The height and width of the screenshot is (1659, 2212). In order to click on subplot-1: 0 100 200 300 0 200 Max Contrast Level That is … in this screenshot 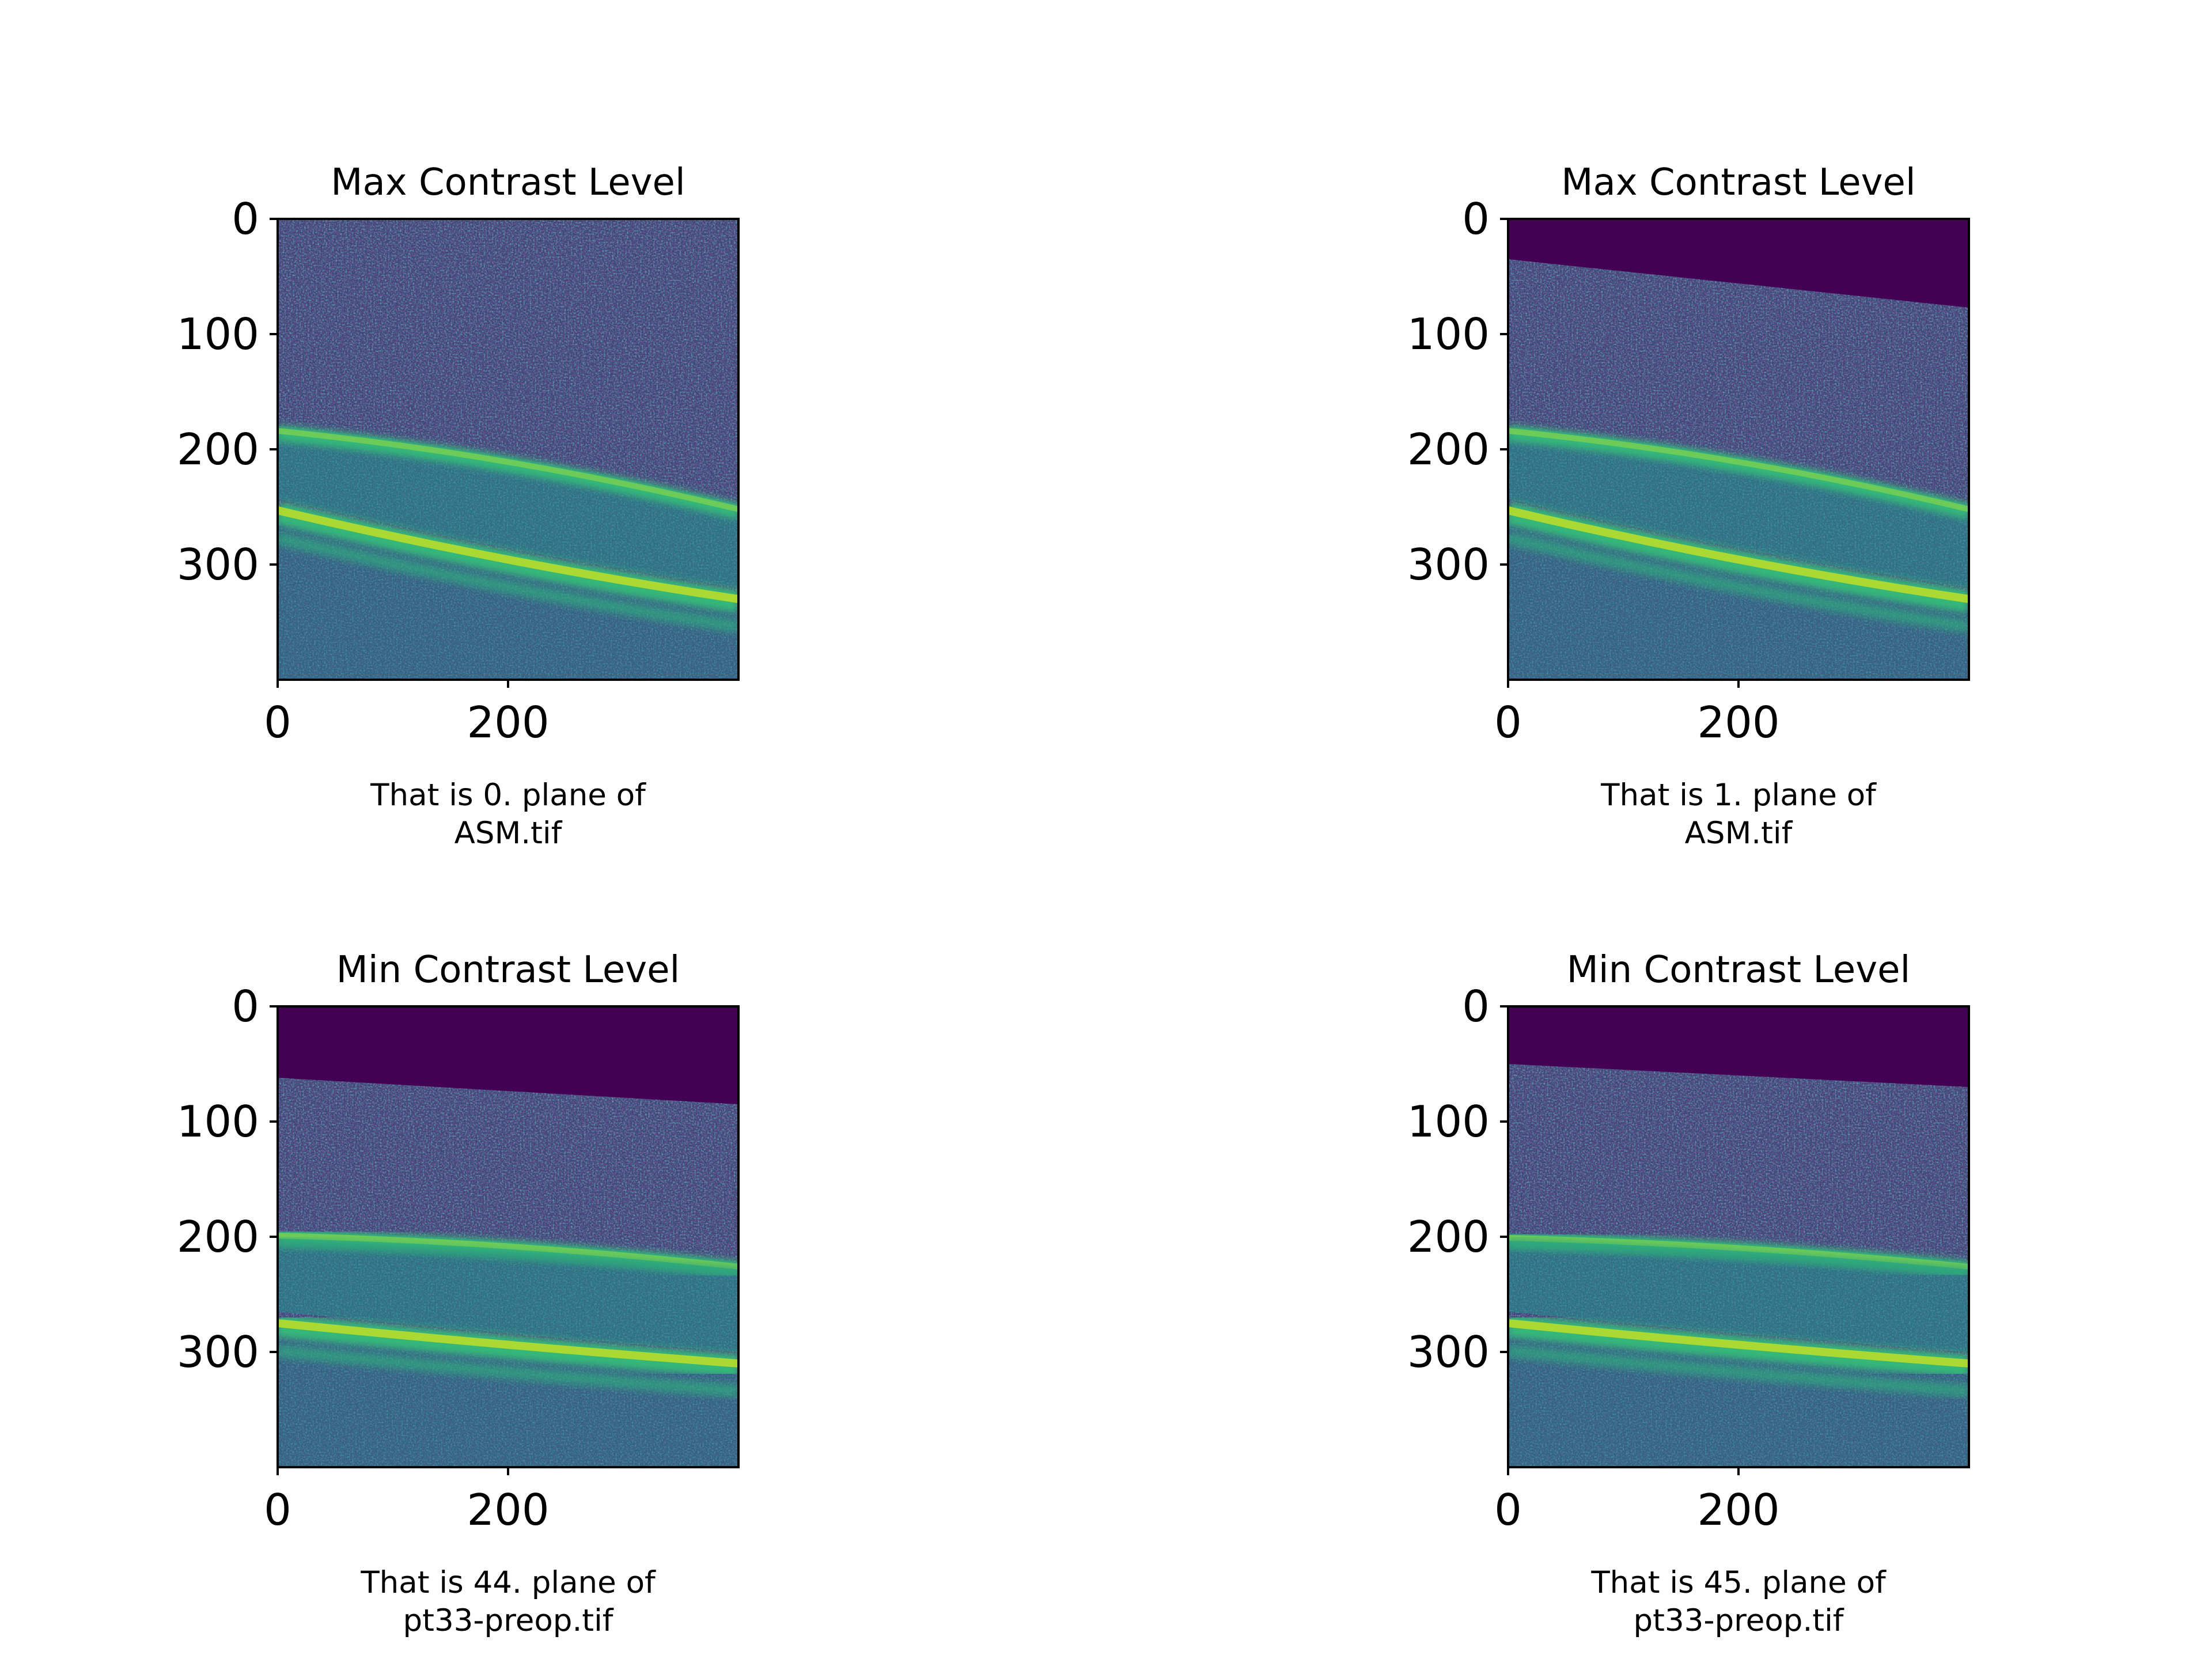, I will do `click(1688, 506)`.